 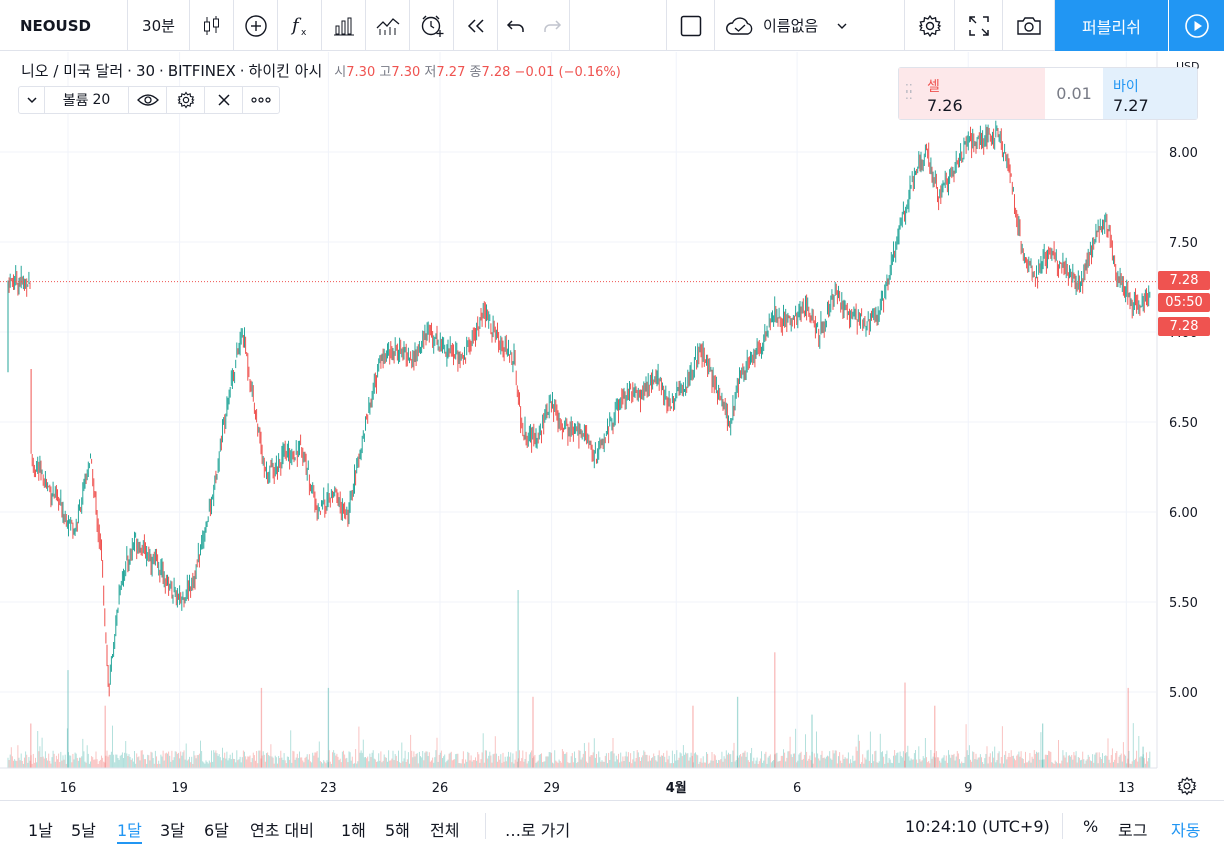 I want to click on clock: 10:24:10 (UTC+9), so click(x=977, y=826).